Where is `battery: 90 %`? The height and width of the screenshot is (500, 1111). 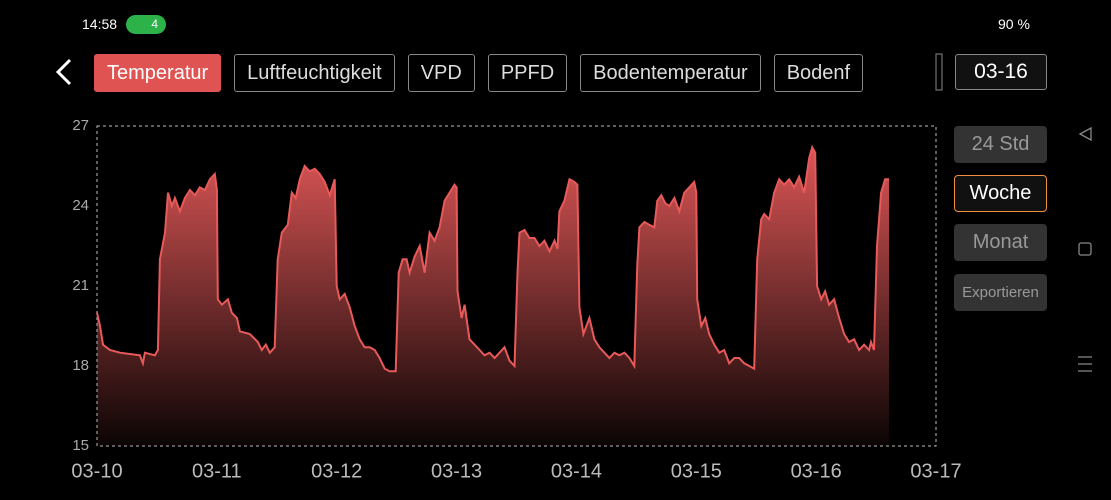
battery: 90 % is located at coordinates (1014, 24).